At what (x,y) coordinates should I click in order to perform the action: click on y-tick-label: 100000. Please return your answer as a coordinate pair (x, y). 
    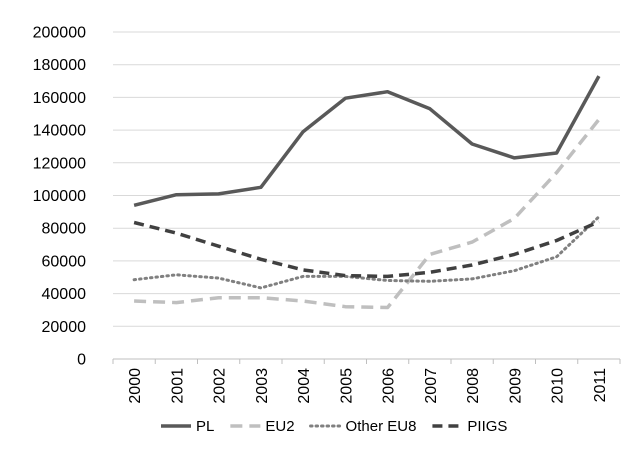
    Looking at the image, I should click on (59, 196).